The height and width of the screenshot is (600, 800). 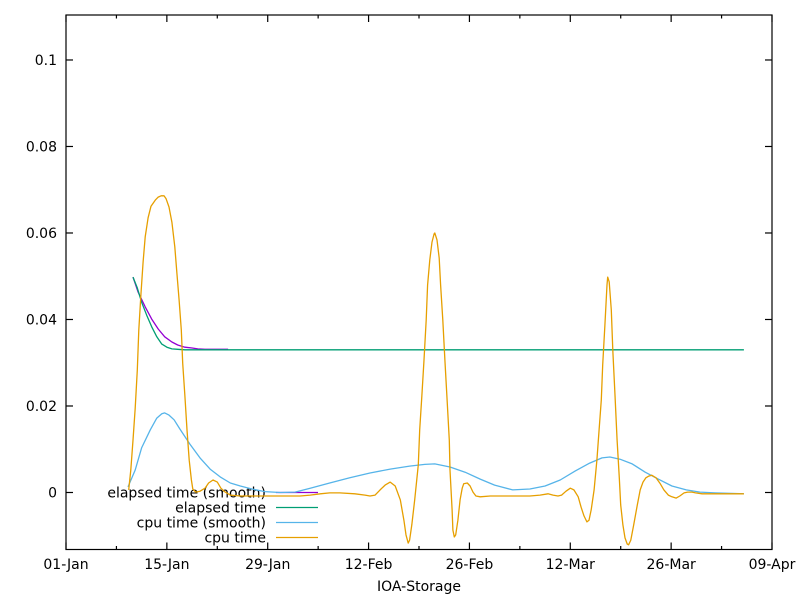 What do you see at coordinates (438, 313) in the screenshot?
I see `series-line-elapsed-time` at bounding box center [438, 313].